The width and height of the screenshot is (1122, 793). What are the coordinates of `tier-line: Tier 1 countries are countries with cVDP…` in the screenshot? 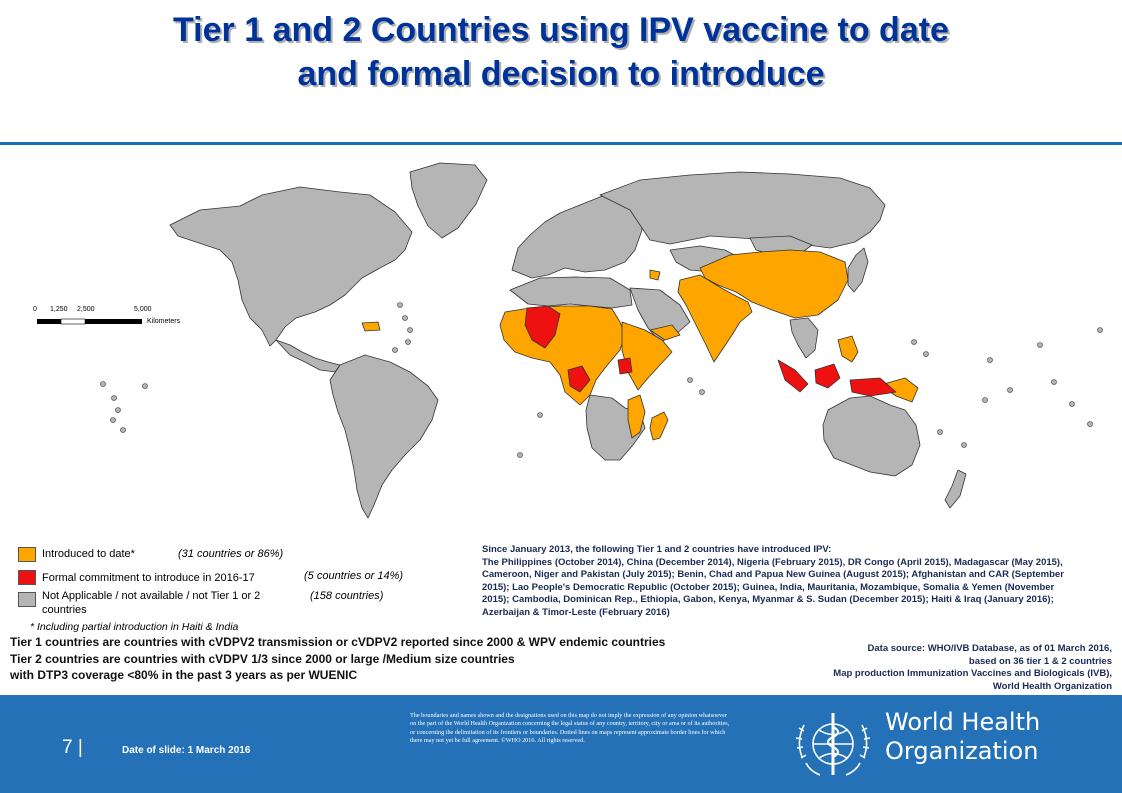 It's located at (338, 642).